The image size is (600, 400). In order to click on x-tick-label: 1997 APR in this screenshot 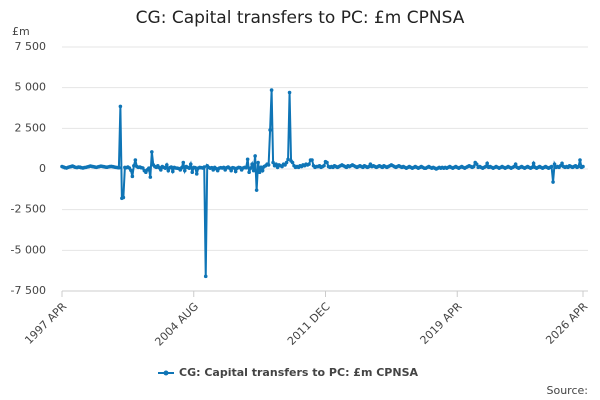, I will do `click(45, 323)`.